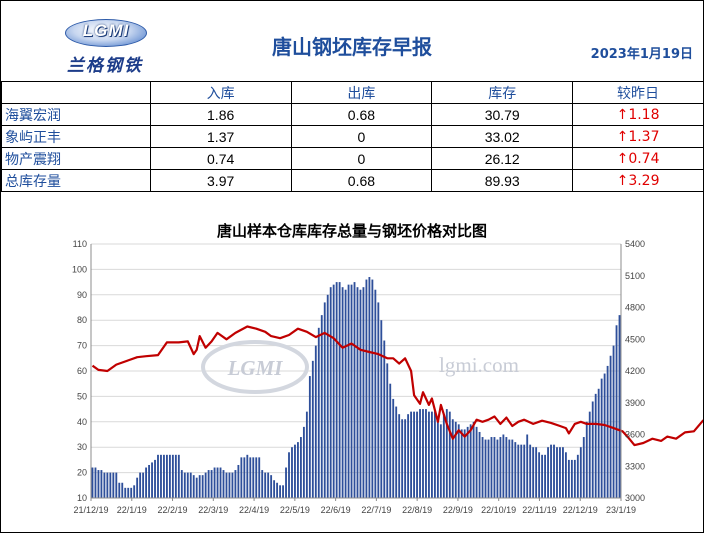 The image size is (704, 533). Describe the element at coordinates (82, 422) in the screenshot. I see `y-tick-label: 40` at that location.